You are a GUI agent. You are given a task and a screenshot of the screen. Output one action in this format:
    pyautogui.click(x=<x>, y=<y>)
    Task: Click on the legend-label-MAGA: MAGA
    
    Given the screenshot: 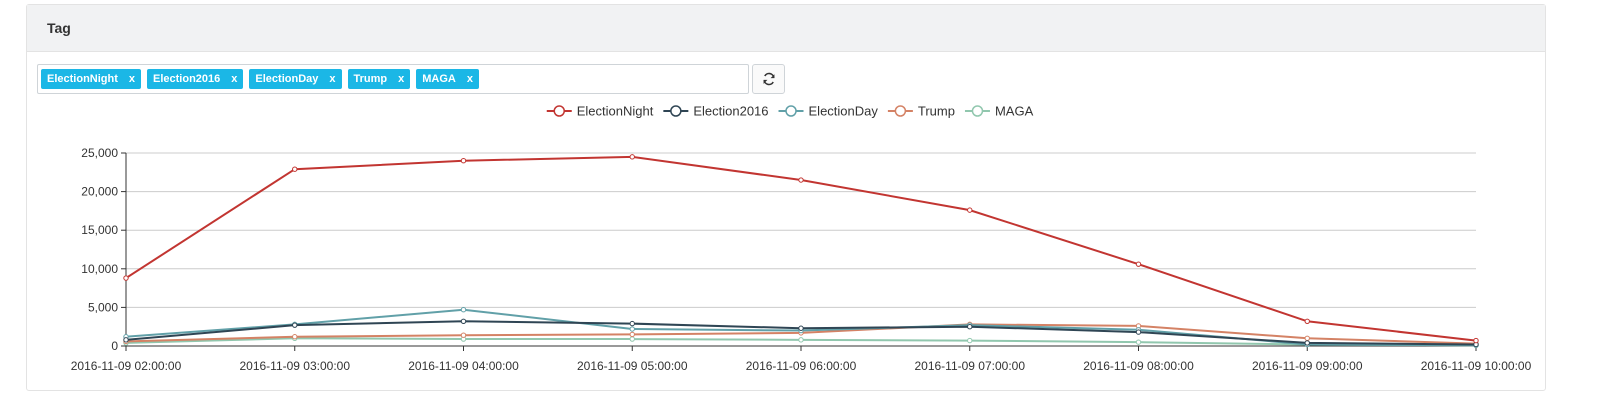 What is the action you would take?
    pyautogui.click(x=1014, y=111)
    